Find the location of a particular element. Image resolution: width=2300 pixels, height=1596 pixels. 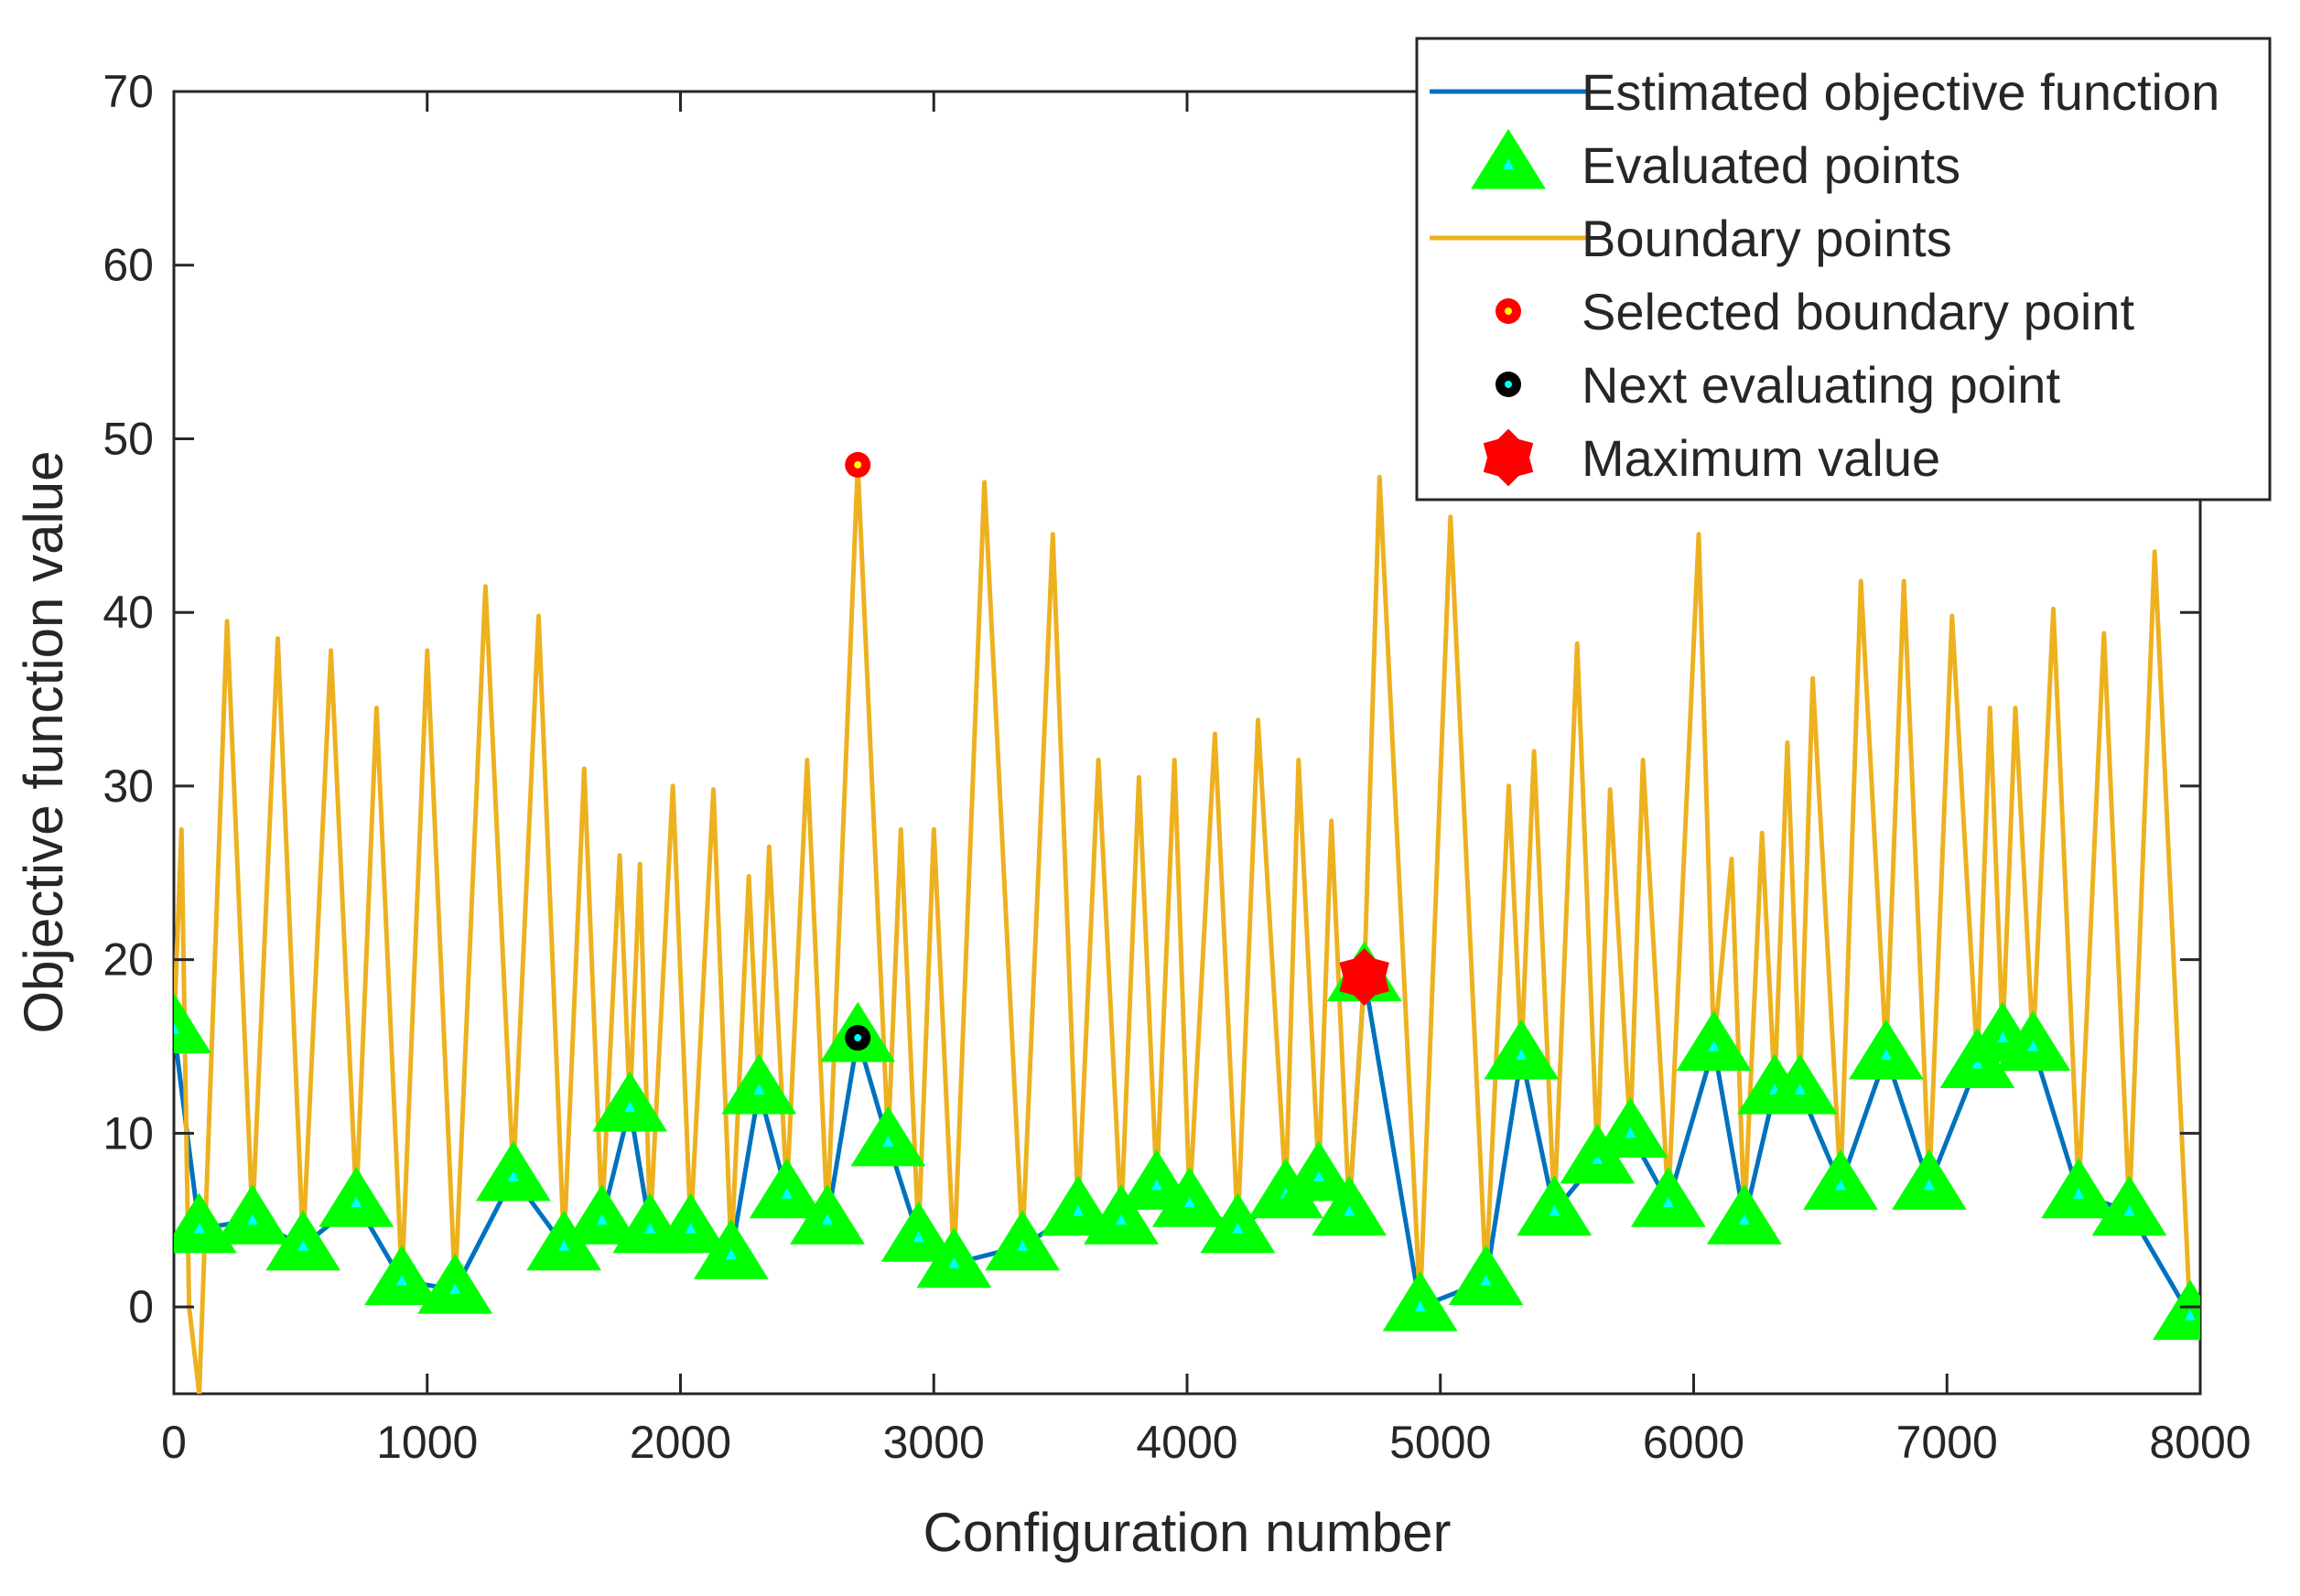

legend-label: Selected boundary point is located at coordinates (1858, 311).